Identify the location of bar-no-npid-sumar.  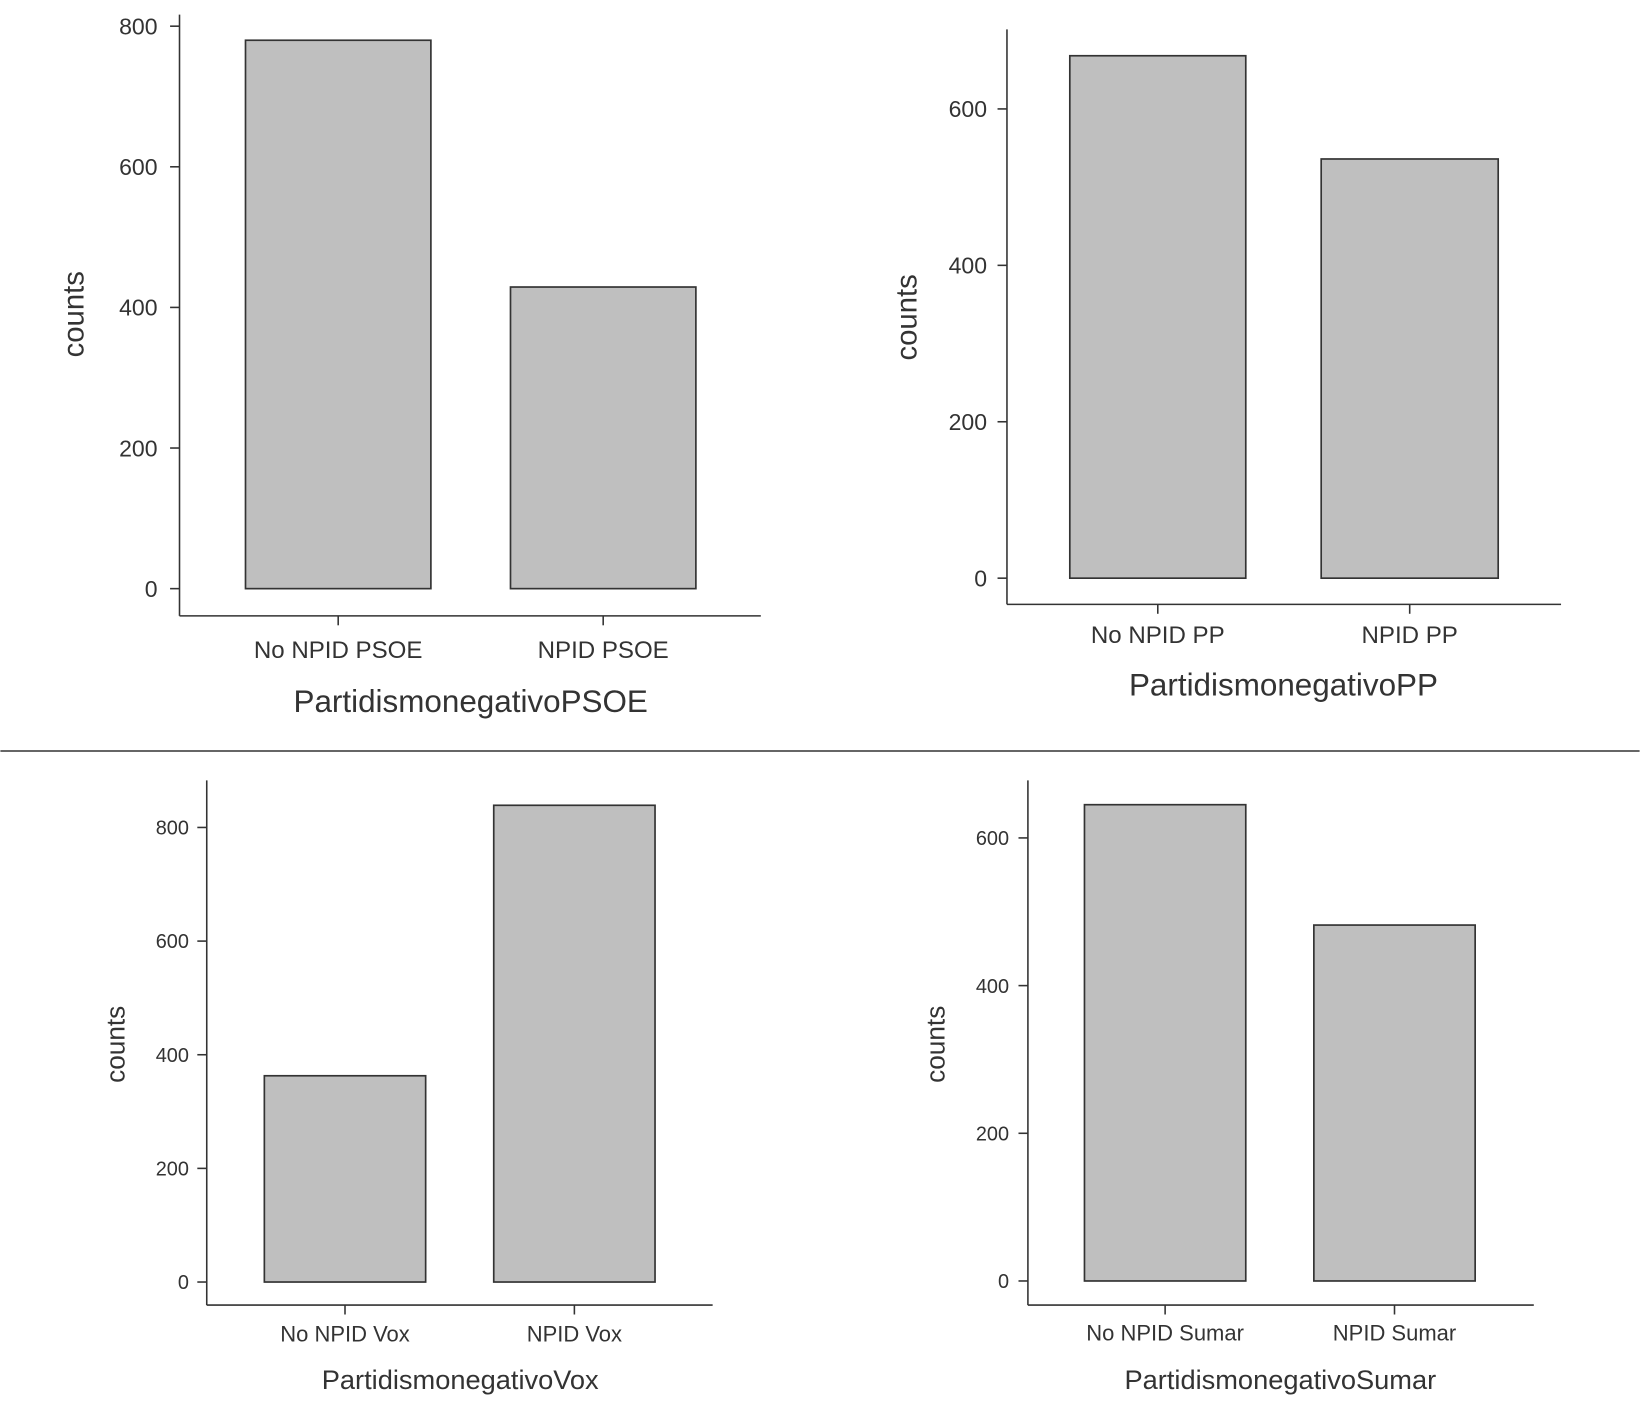
(1165, 1042).